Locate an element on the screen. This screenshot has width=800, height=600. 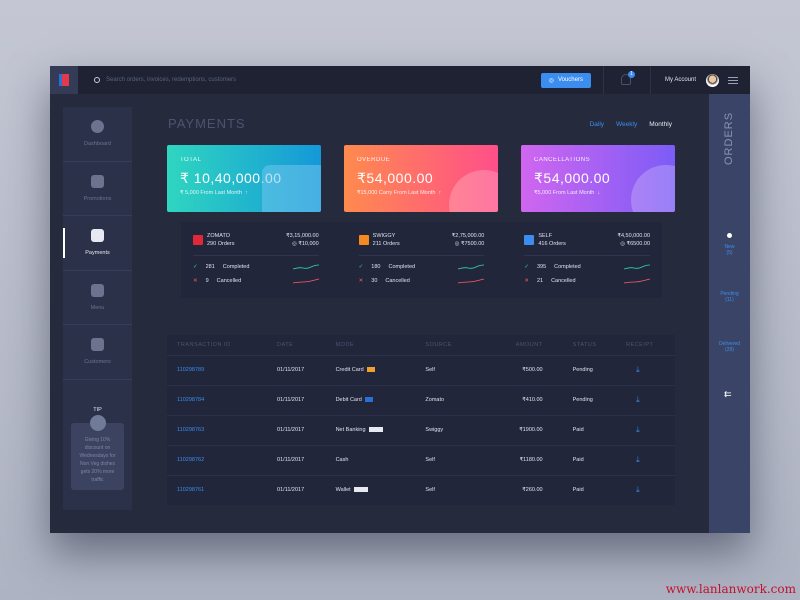
cancelled-count: 30 is located at coordinates (374, 280).